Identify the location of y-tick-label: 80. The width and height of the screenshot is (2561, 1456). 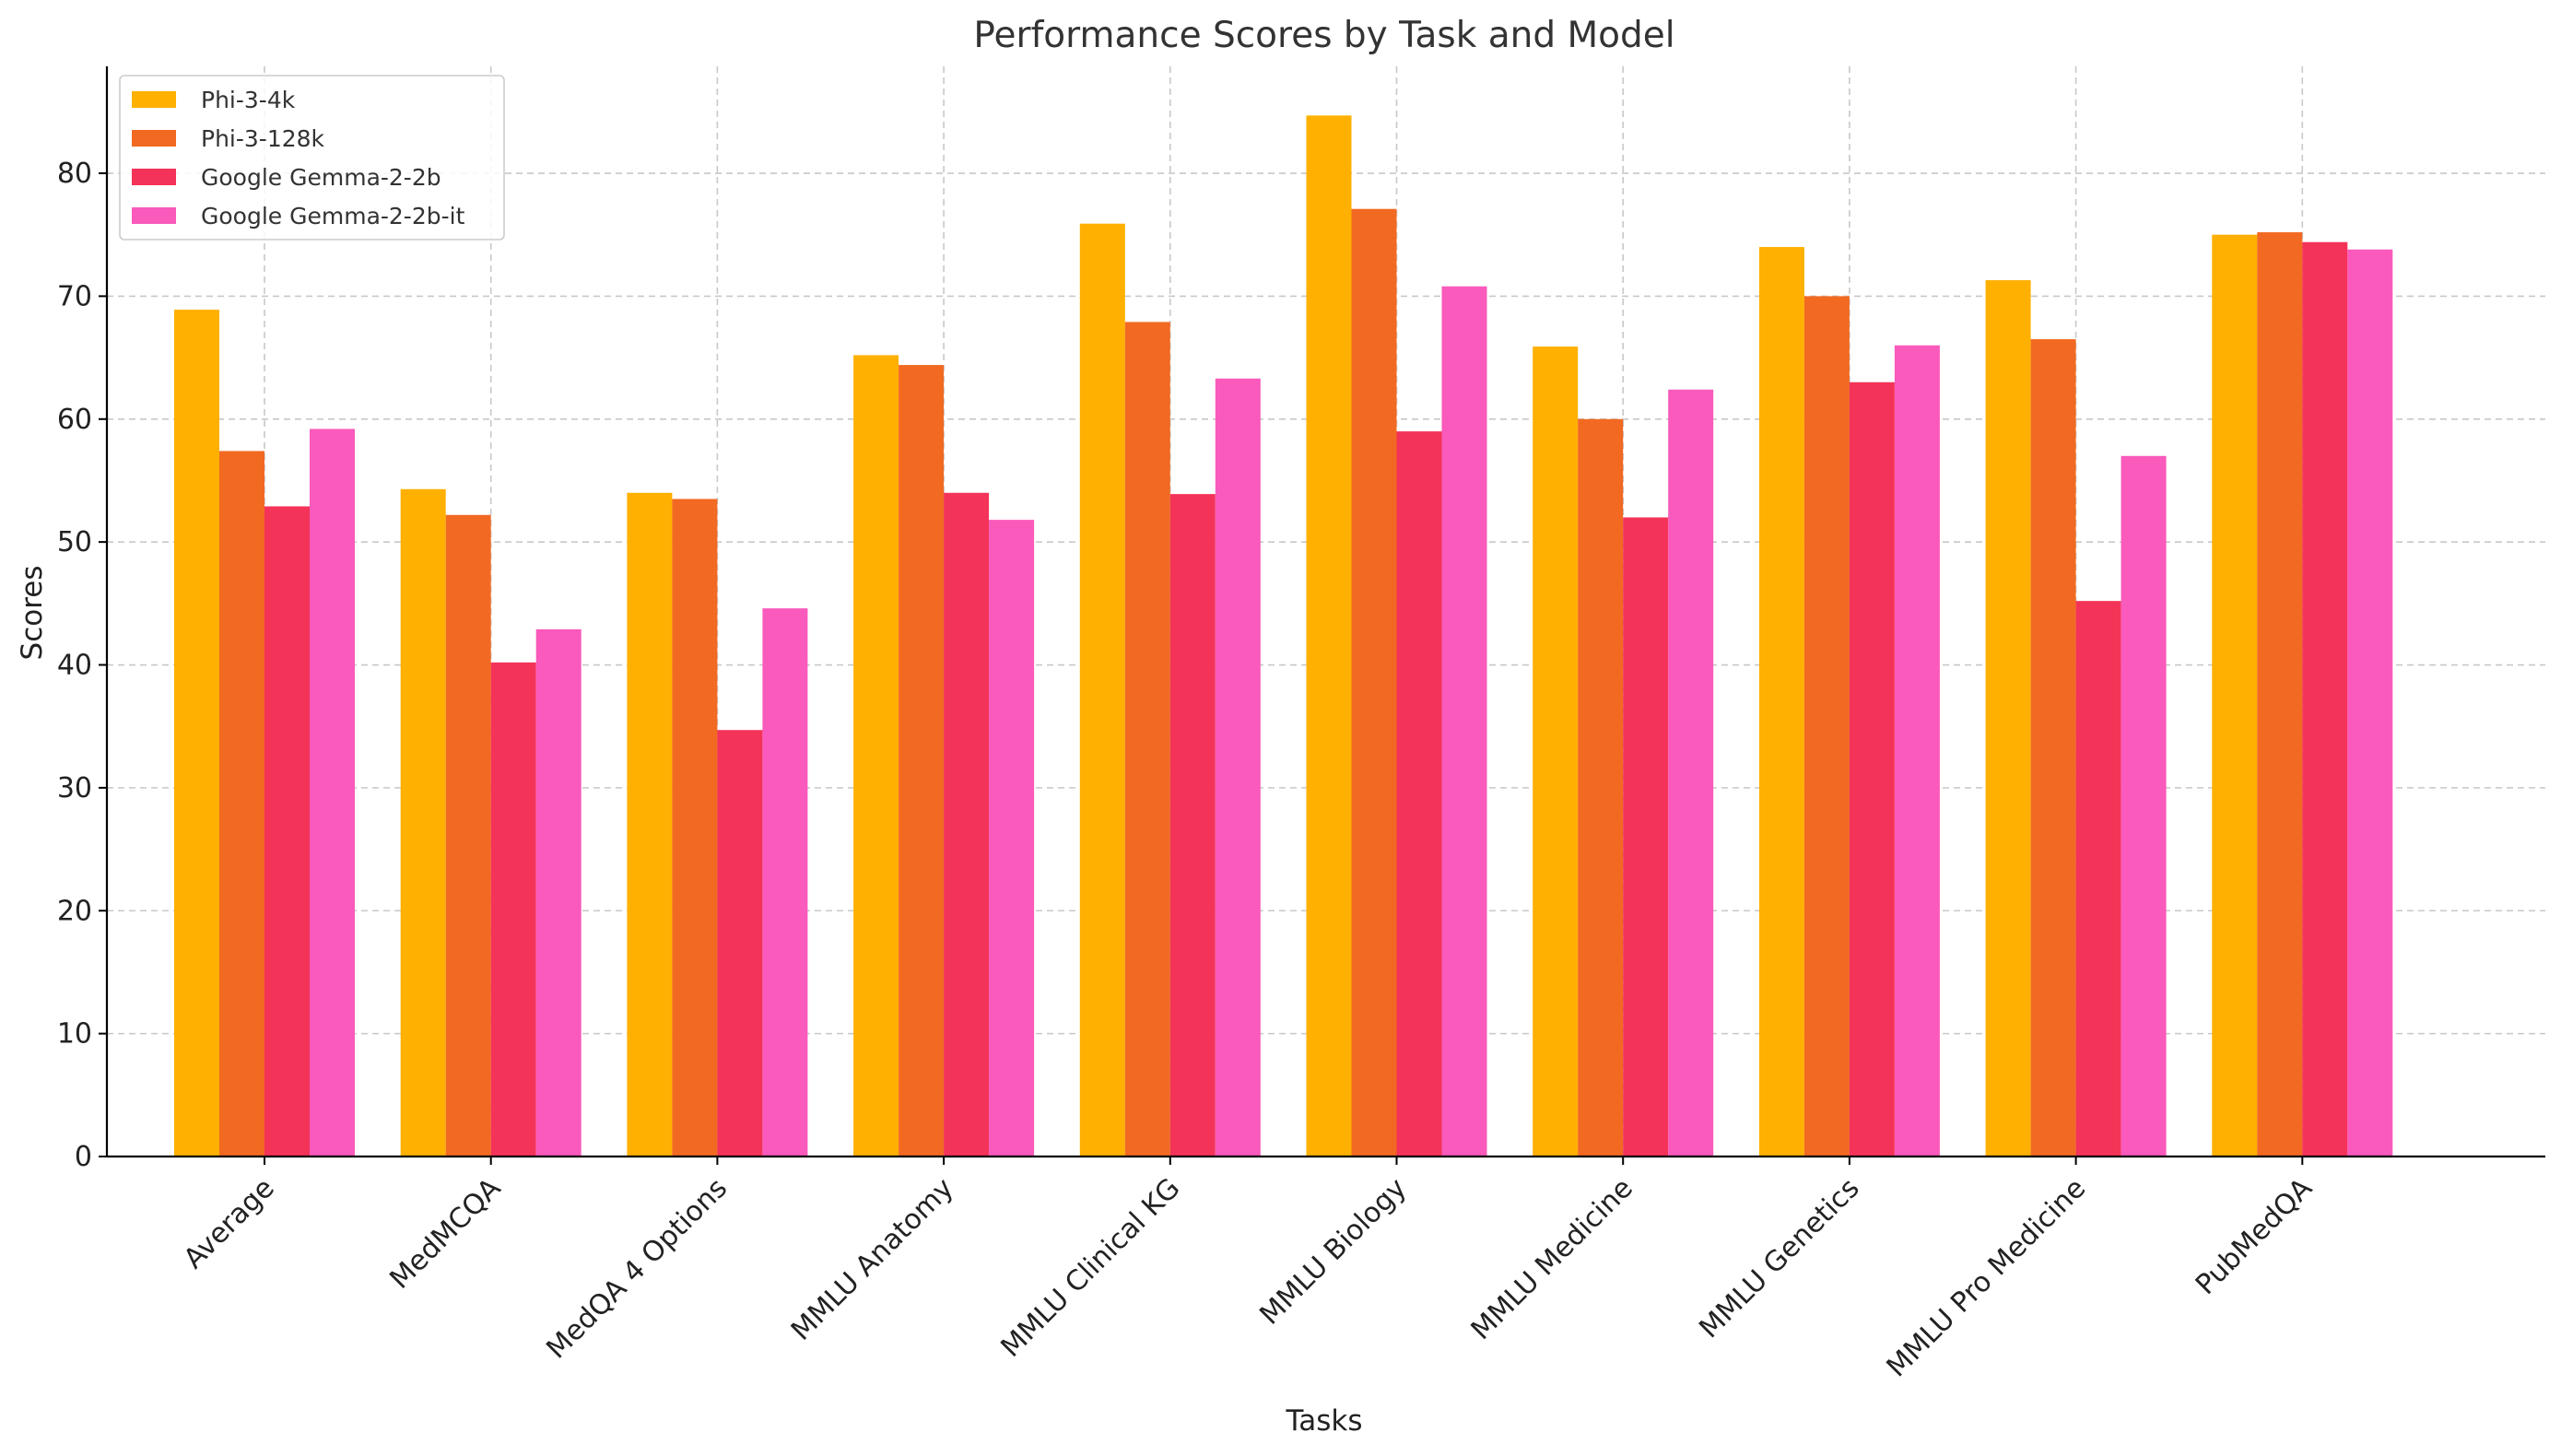
(74, 174).